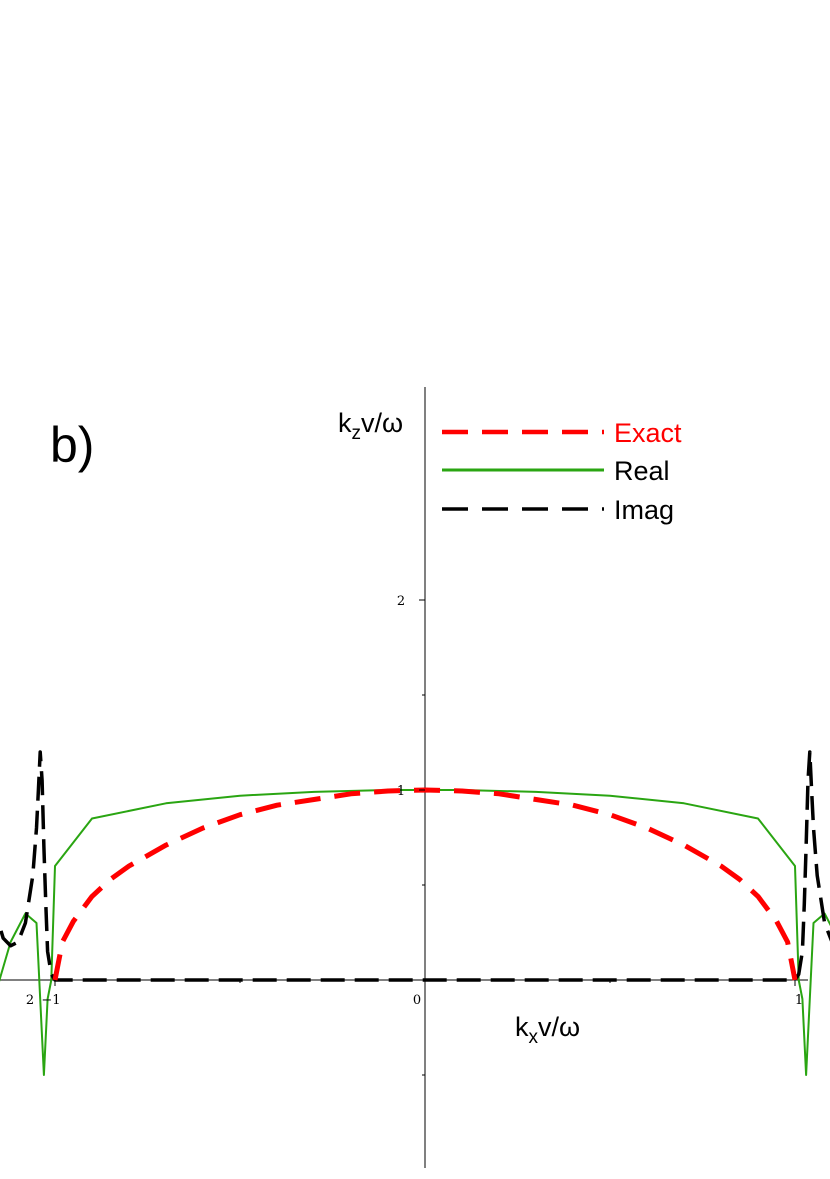 The image size is (830, 1179). What do you see at coordinates (642, 471) in the screenshot?
I see `legend-label-real: Real` at bounding box center [642, 471].